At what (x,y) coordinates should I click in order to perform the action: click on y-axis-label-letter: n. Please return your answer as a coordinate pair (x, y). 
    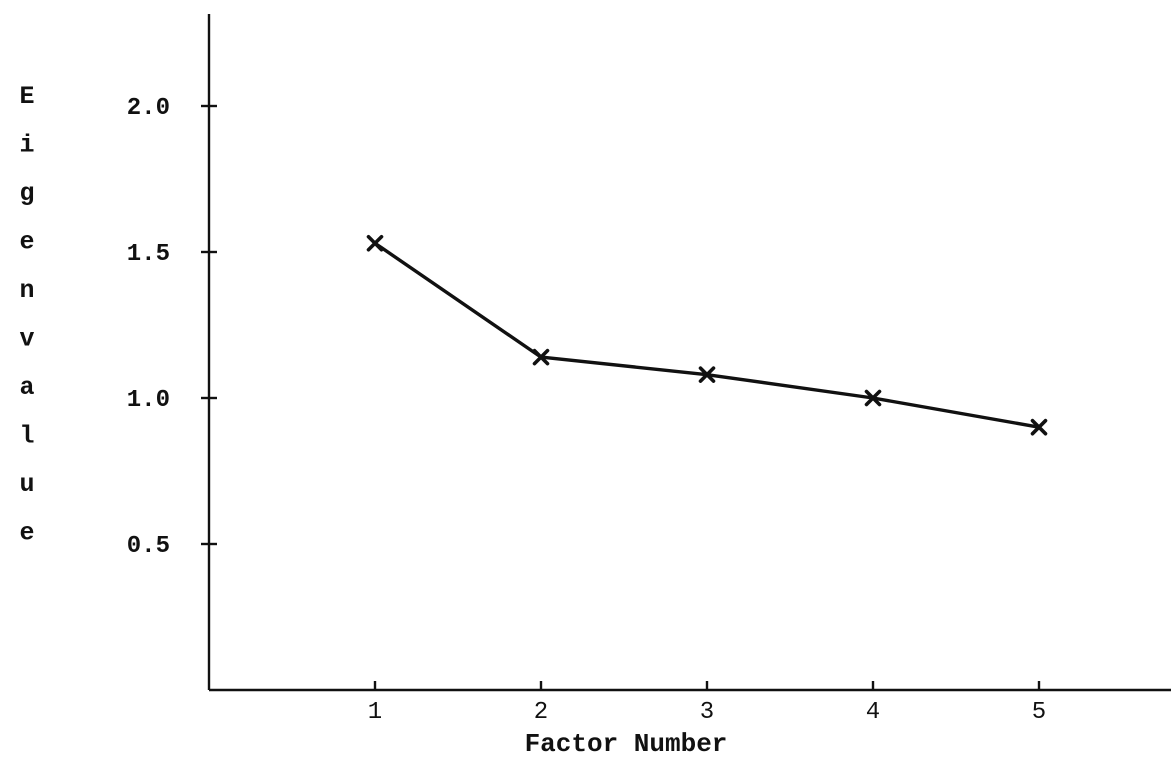
    Looking at the image, I should click on (26, 290).